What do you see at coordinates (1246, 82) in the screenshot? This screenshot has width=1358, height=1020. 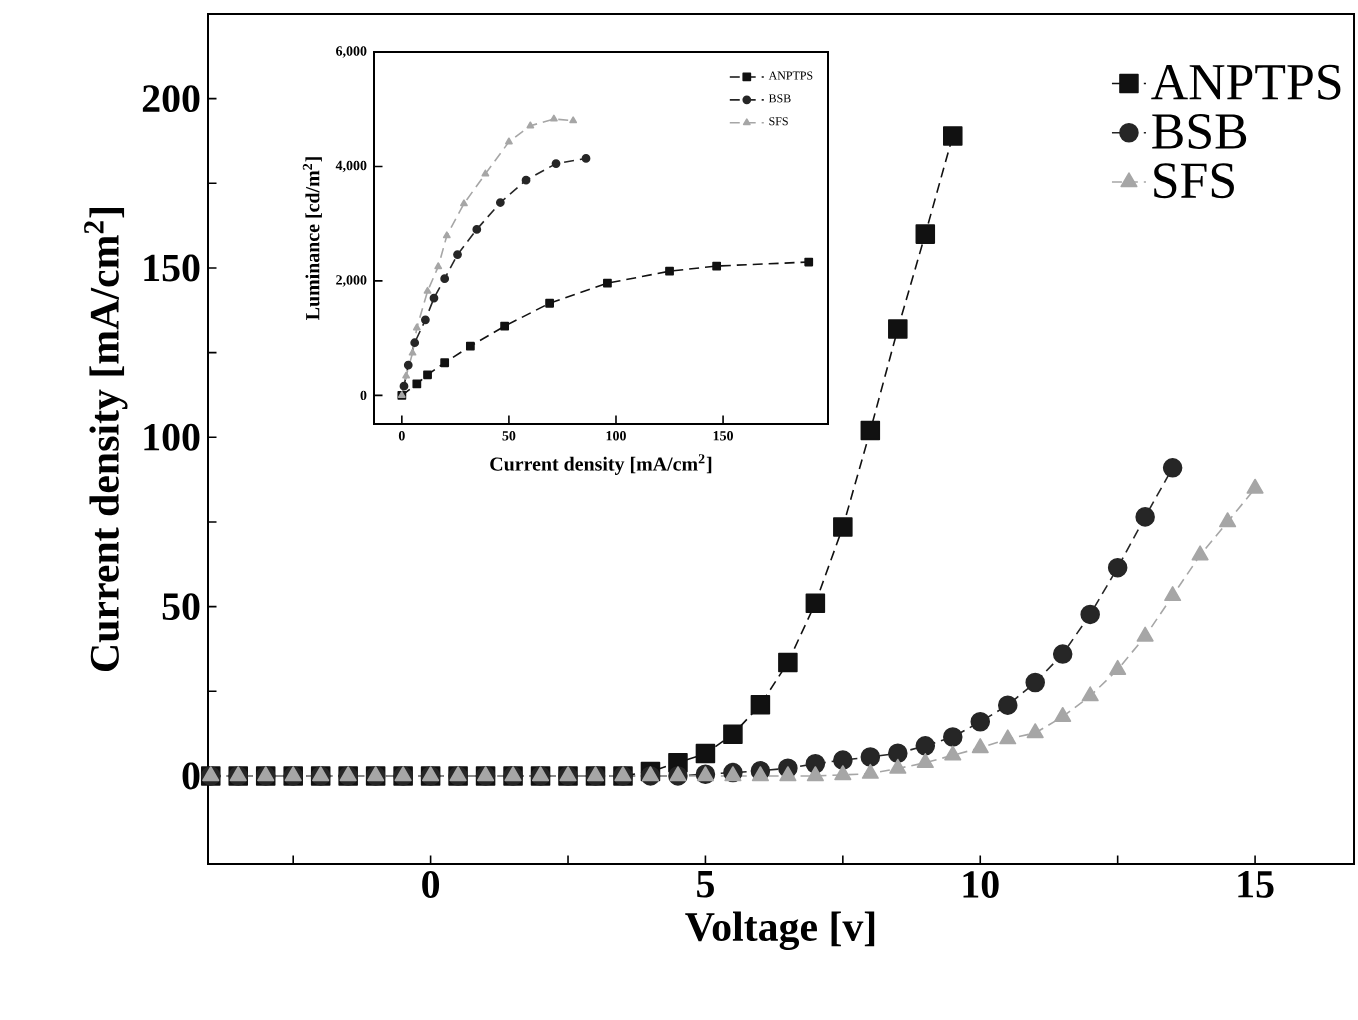 I see `legend-label: ANPTPS` at bounding box center [1246, 82].